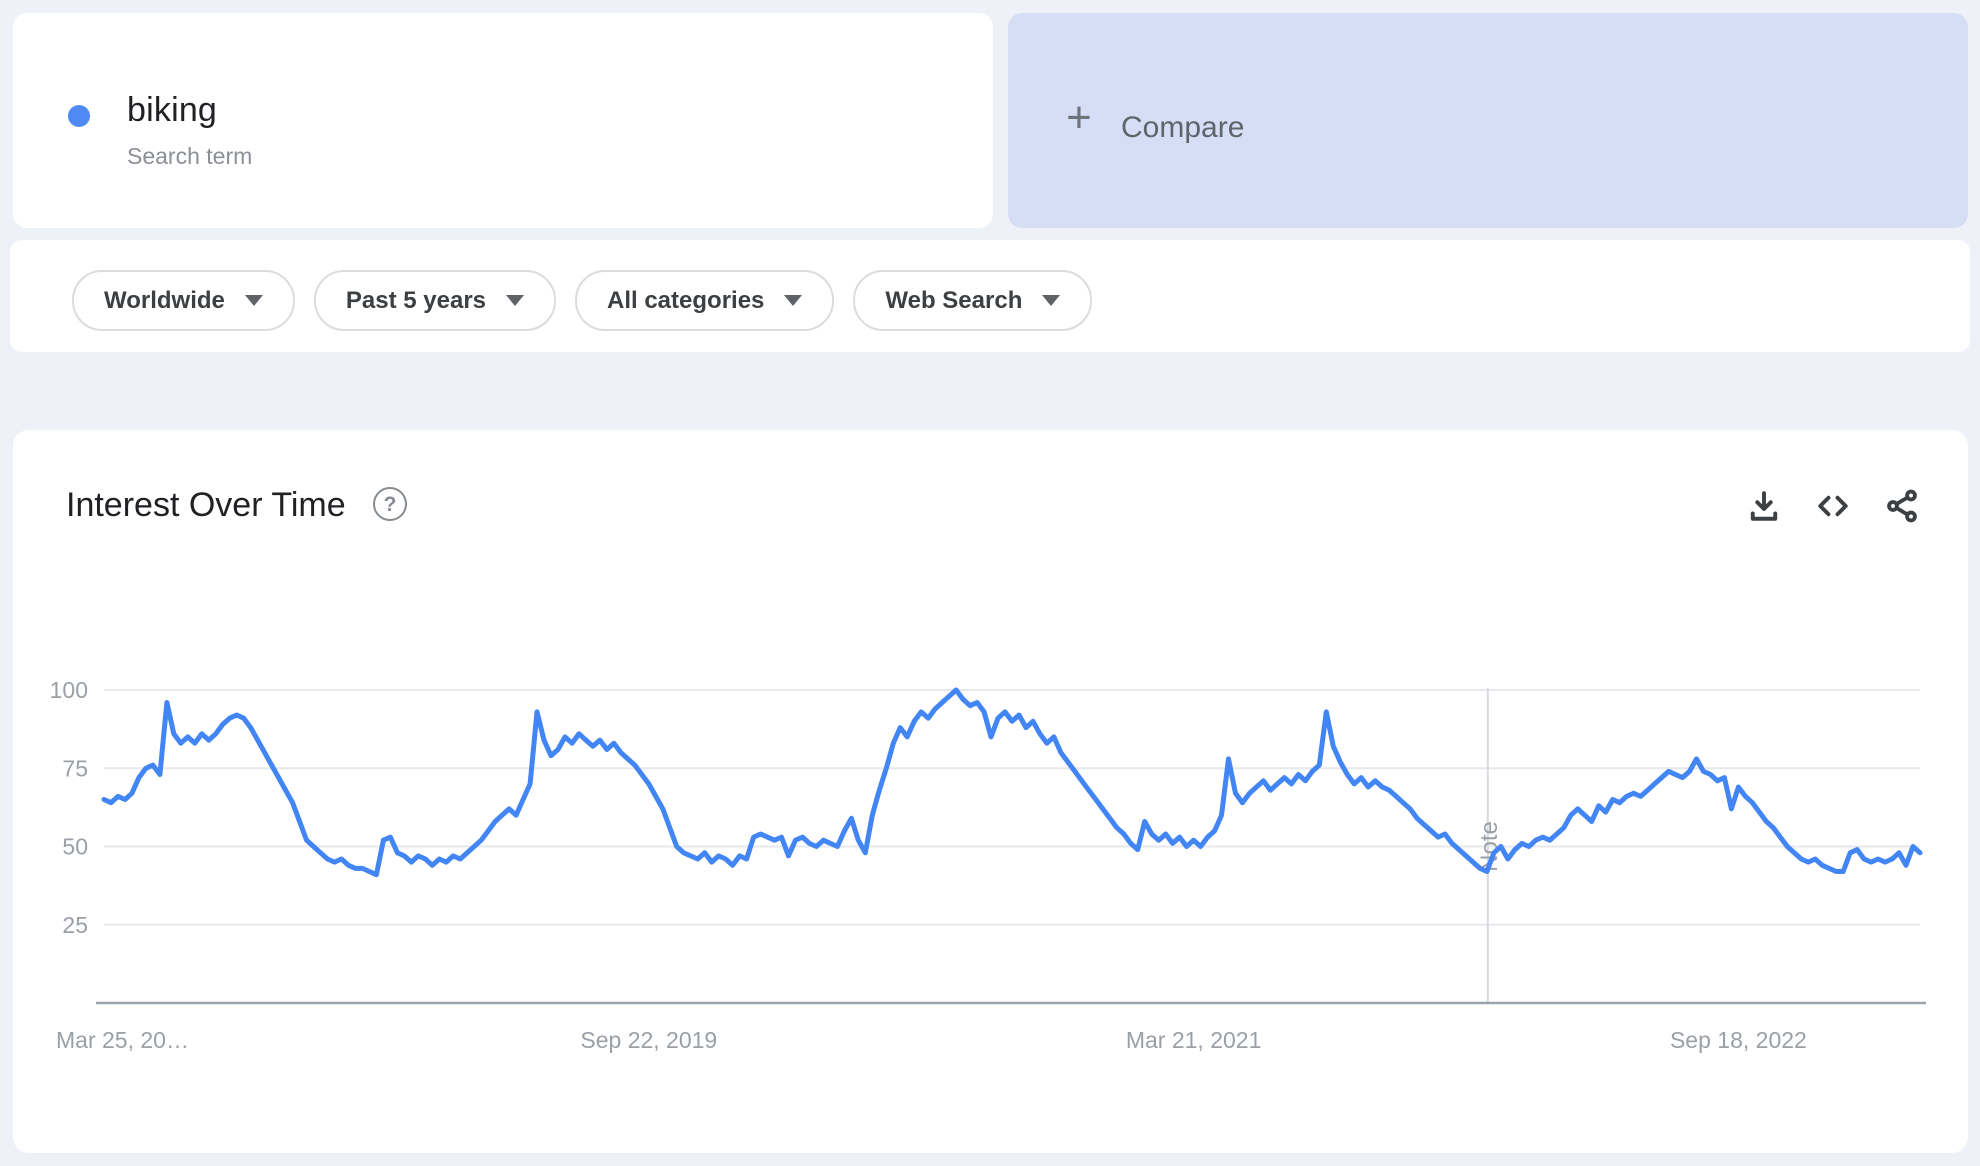 The width and height of the screenshot is (1980, 1166). Describe the element at coordinates (1183, 127) in the screenshot. I see `compare-label: Compare` at that location.